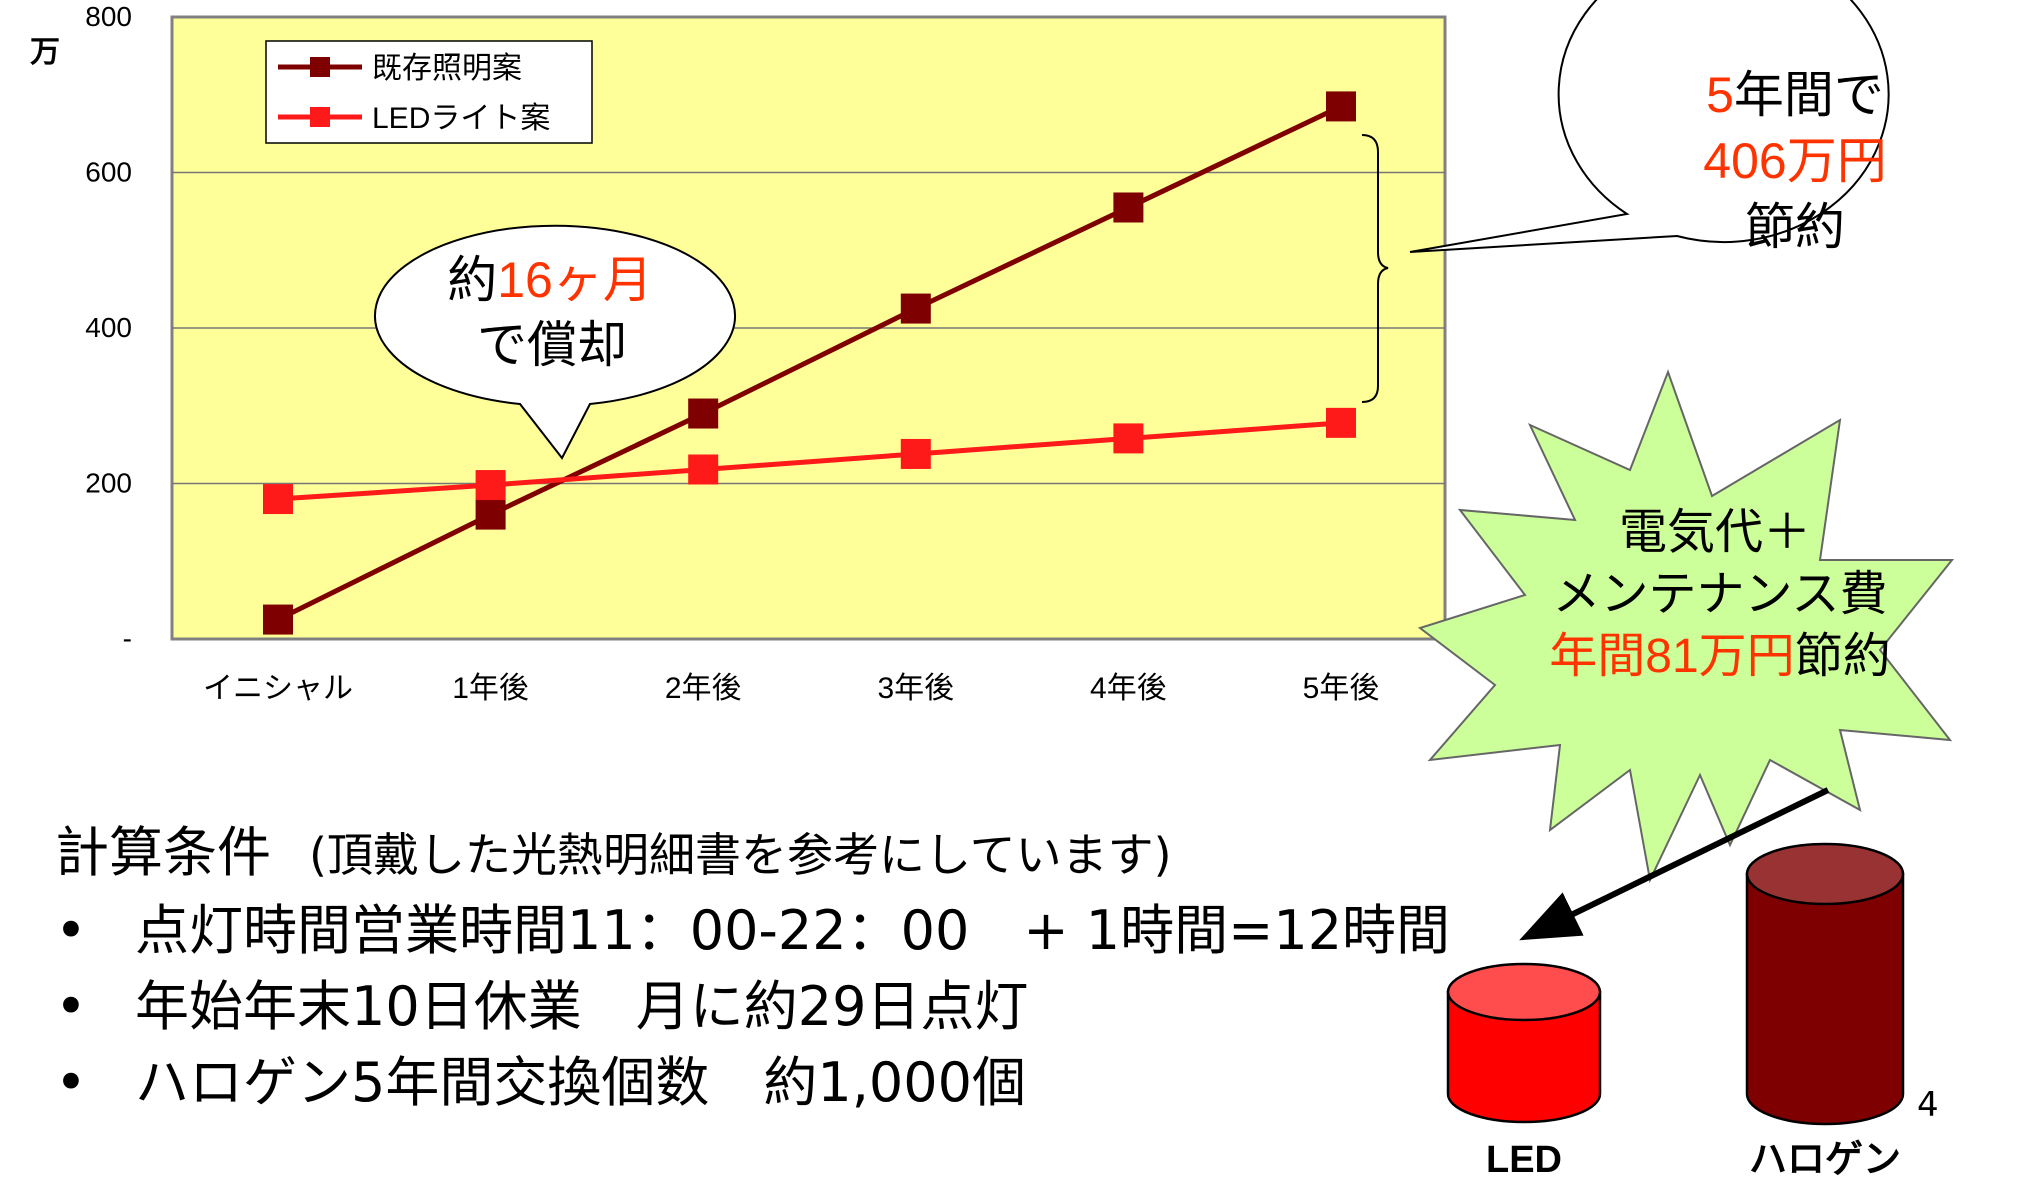 This screenshot has width=2031, height=1181. Describe the element at coordinates (1719, 594) in the screenshot. I see `starburst-line2: メンテナンス費` at that location.